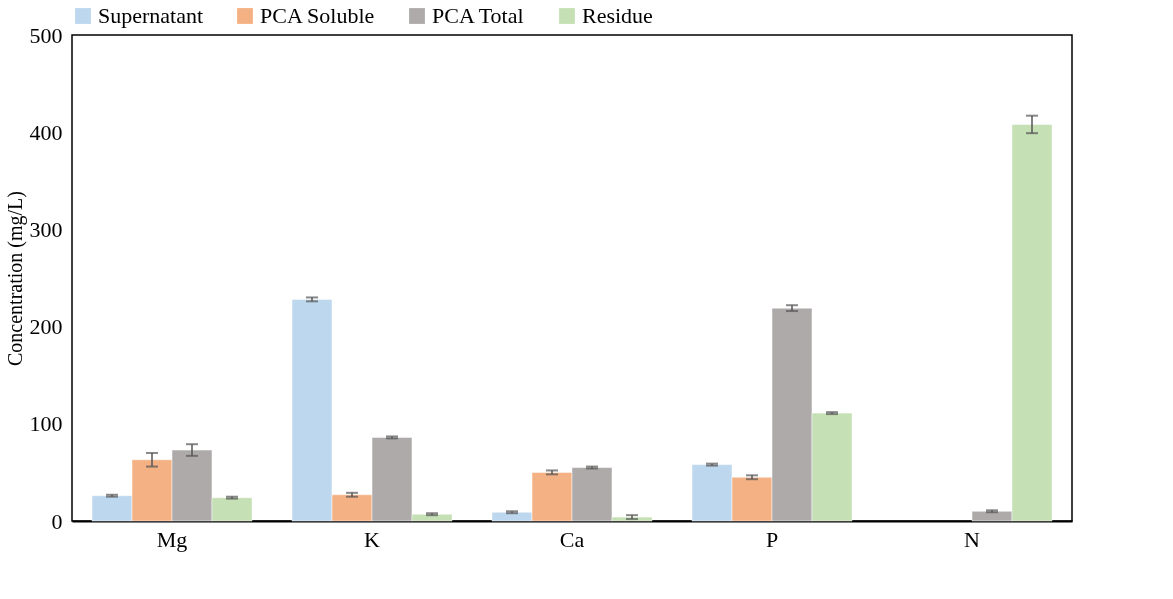 This screenshot has height=599, width=1173. What do you see at coordinates (46, 229) in the screenshot?
I see `y-tick-label: 300` at bounding box center [46, 229].